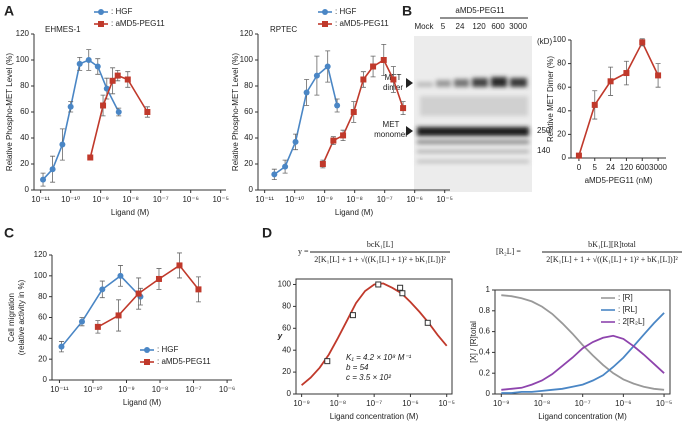  What do you see at coordinates (498, 26) in the screenshot?
I see `lane-label: 600` at bounding box center [498, 26].